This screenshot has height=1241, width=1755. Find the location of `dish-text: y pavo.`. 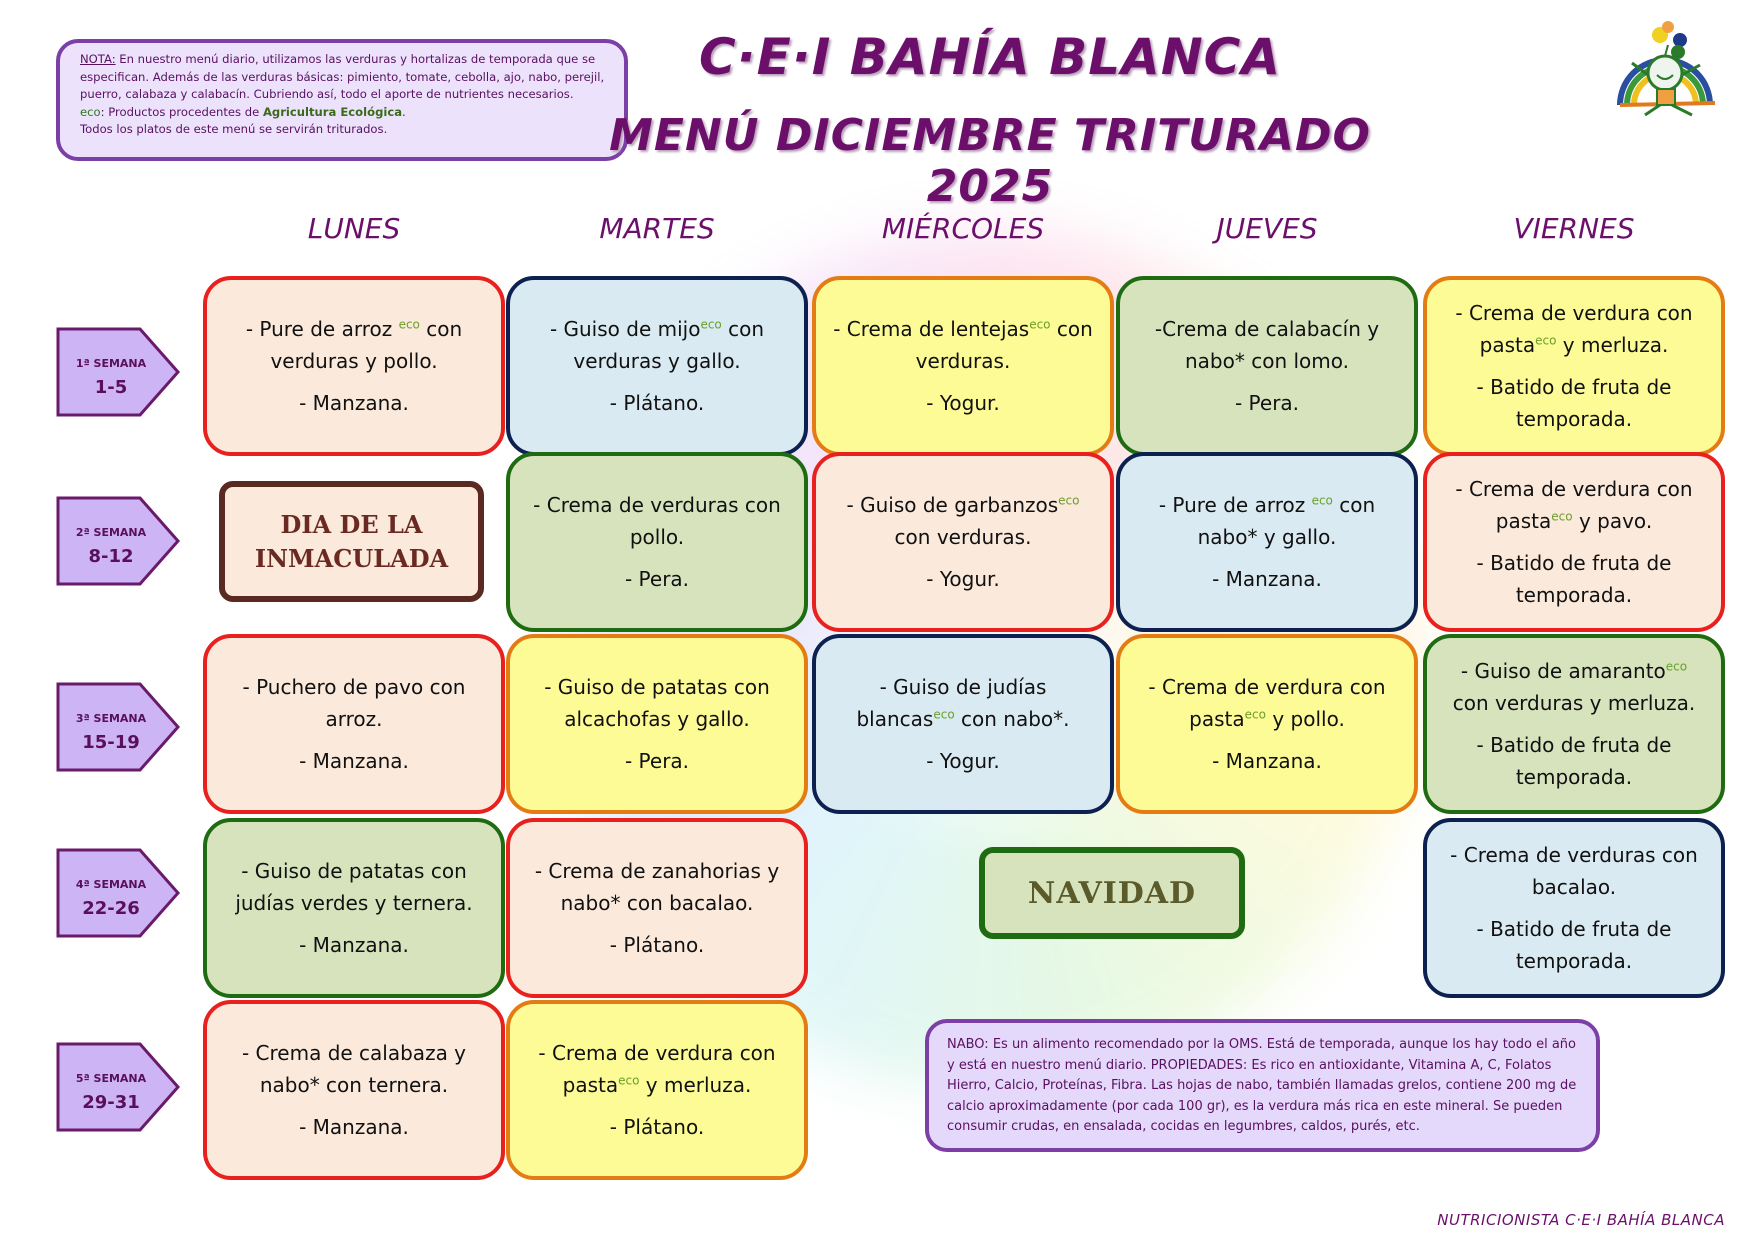

dish-text: y pavo. is located at coordinates (1612, 521).